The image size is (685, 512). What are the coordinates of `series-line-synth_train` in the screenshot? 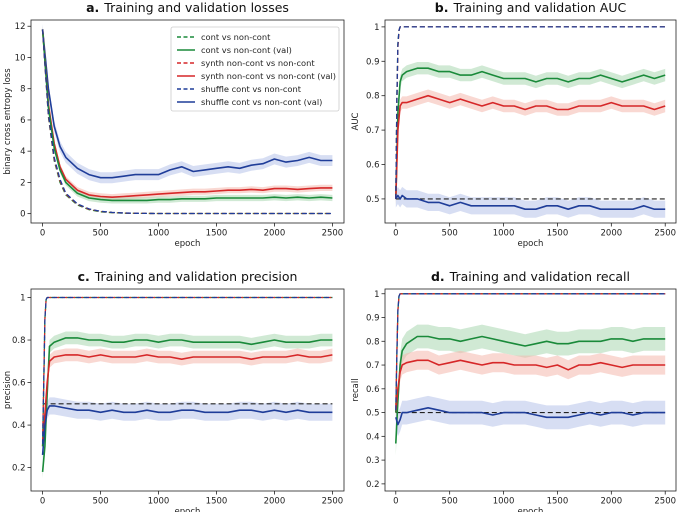 It's located at (187, 369).